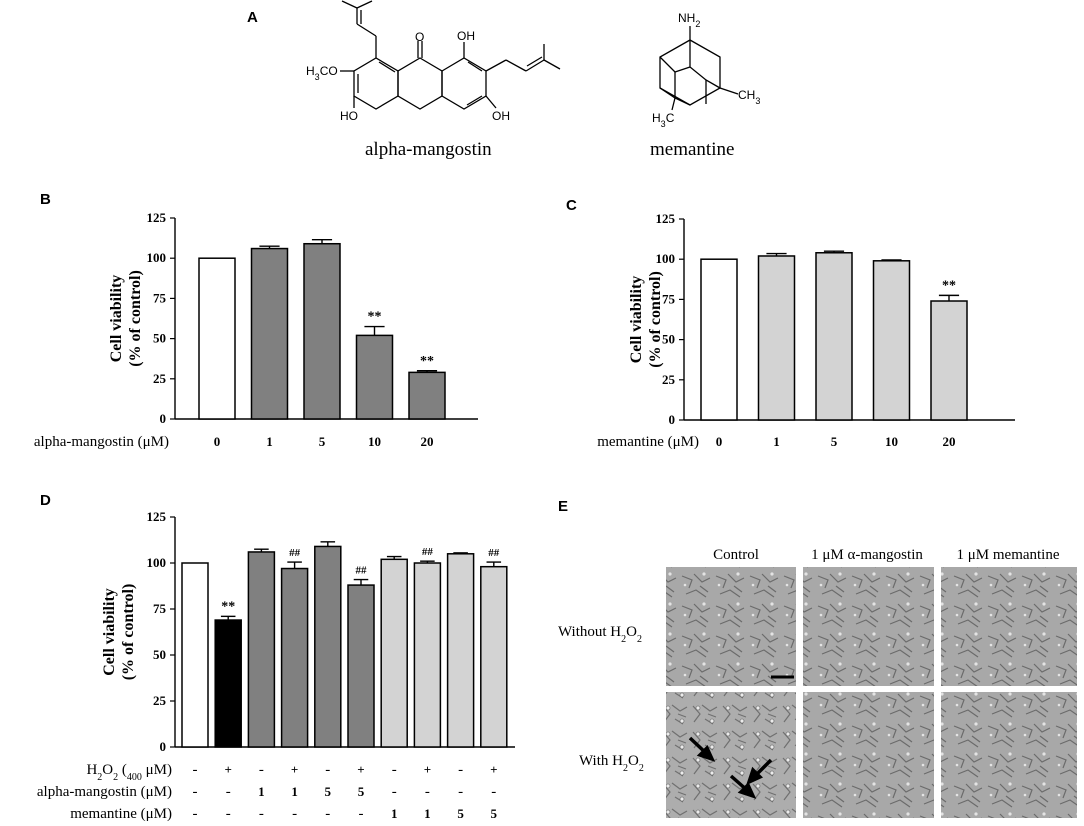 This screenshot has height=826, width=1084. What do you see at coordinates (466, 36) in the screenshot?
I see `atom-oh-top: OH` at bounding box center [466, 36].